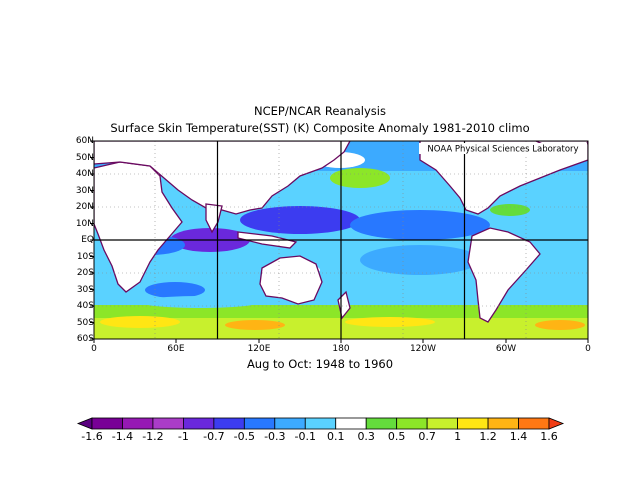 This screenshot has height=496, width=640. Describe the element at coordinates (366, 436) in the screenshot. I see `colorbar-tick-label: 0.3` at that location.